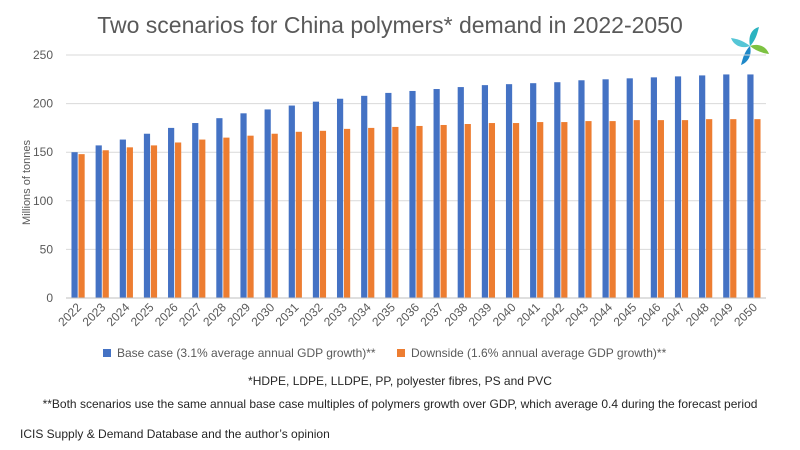  I want to click on x-tick-label: 2026, so click(166, 314).